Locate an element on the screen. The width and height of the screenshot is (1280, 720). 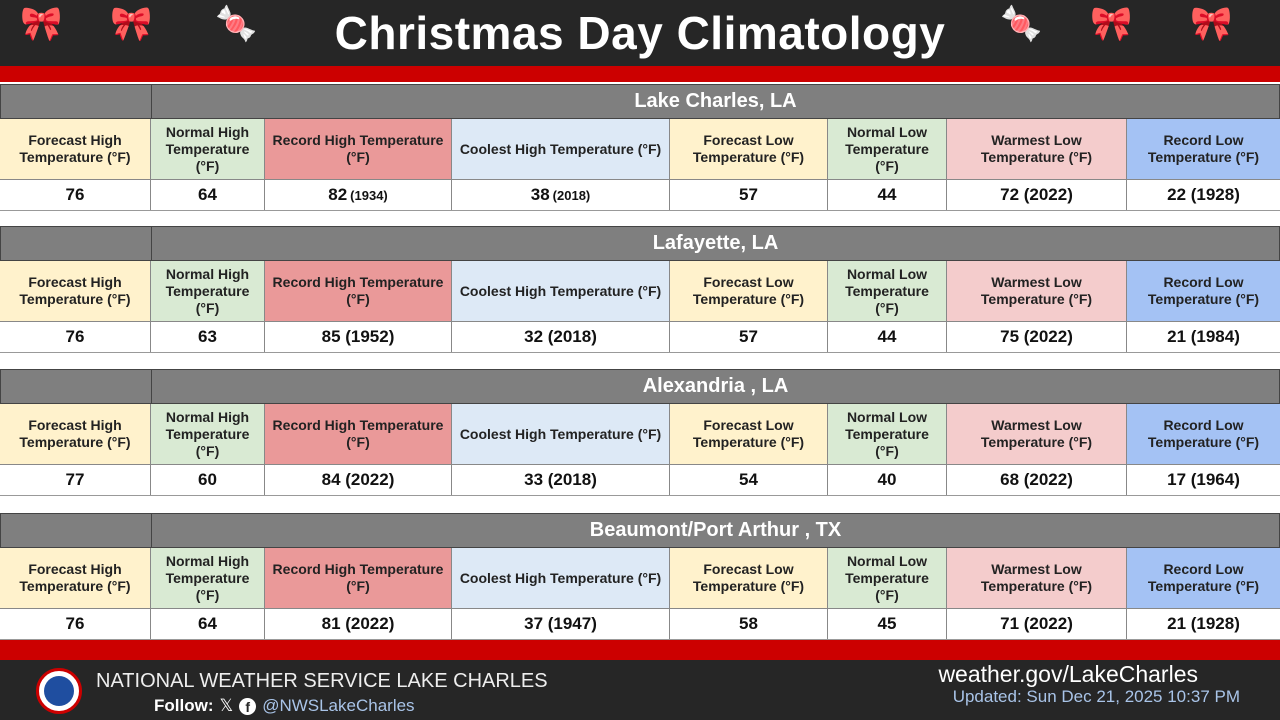
location-name: Lake Charles, LA is located at coordinates (715, 101).